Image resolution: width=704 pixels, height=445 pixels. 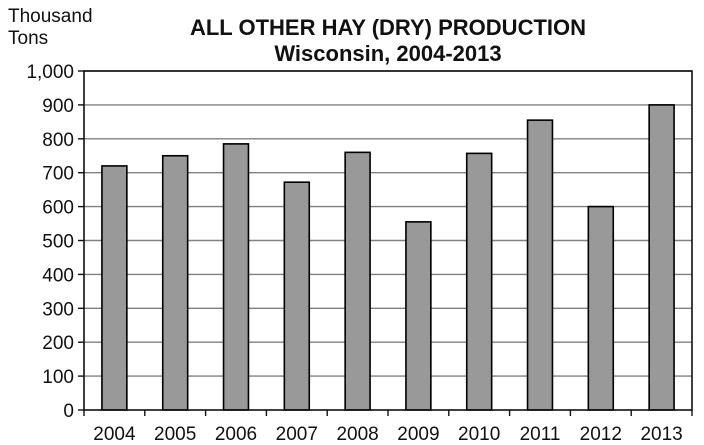 I want to click on y-axis-unit-label: Thousand Tons, so click(x=50, y=28).